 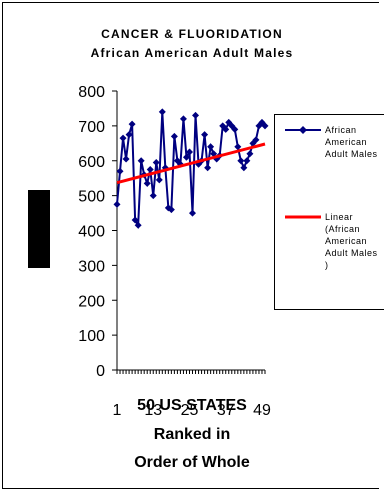 What do you see at coordinates (117, 410) in the screenshot?
I see `x-tick-label: 1` at bounding box center [117, 410].